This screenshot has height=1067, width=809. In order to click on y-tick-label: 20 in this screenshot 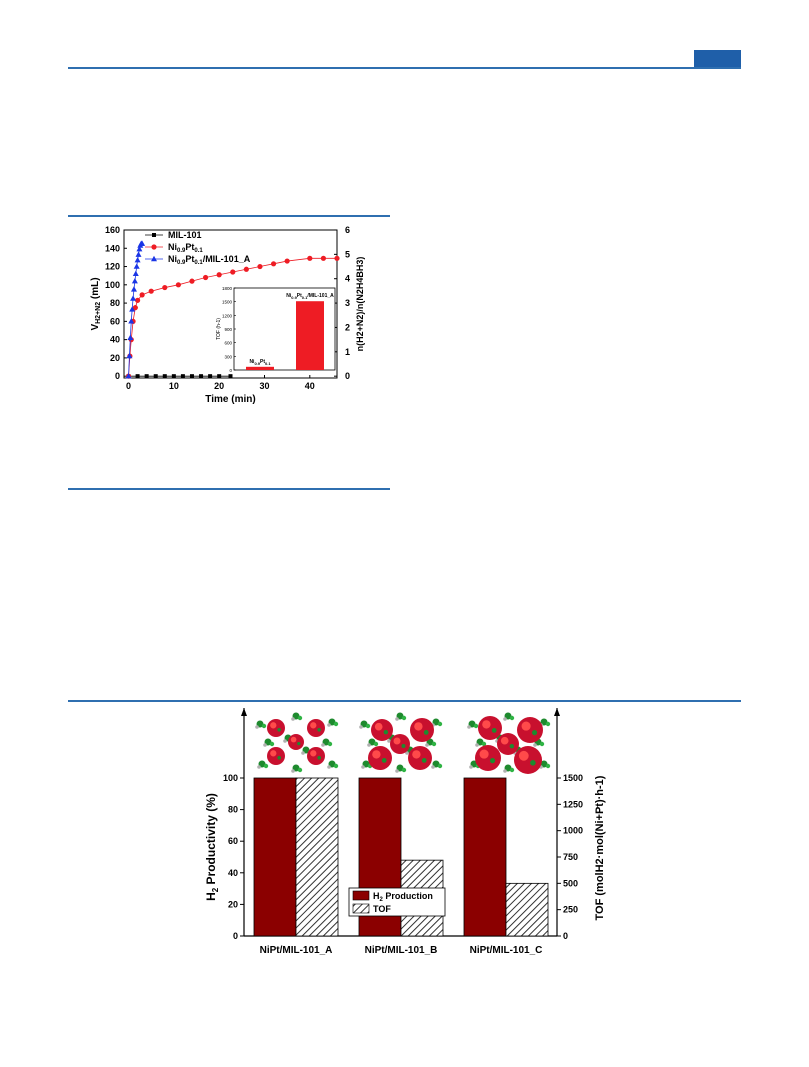, I will do `click(233, 904)`.